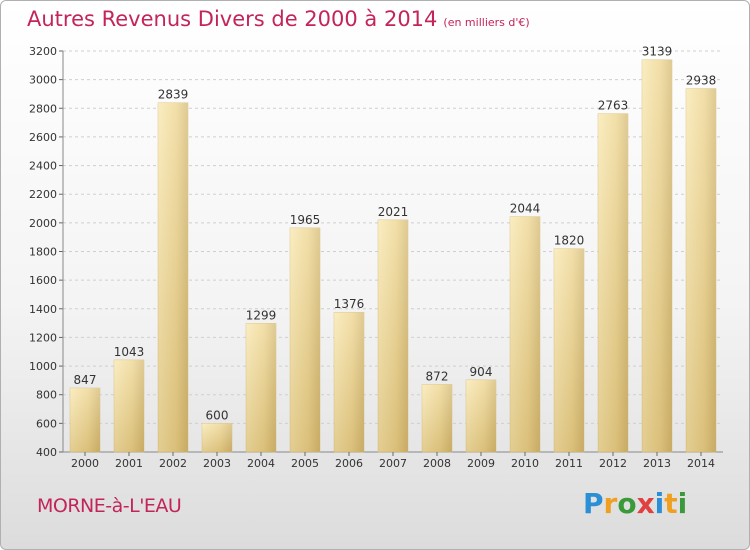  What do you see at coordinates (701, 463) in the screenshot?
I see `x-tick-label-2014: 2014` at bounding box center [701, 463].